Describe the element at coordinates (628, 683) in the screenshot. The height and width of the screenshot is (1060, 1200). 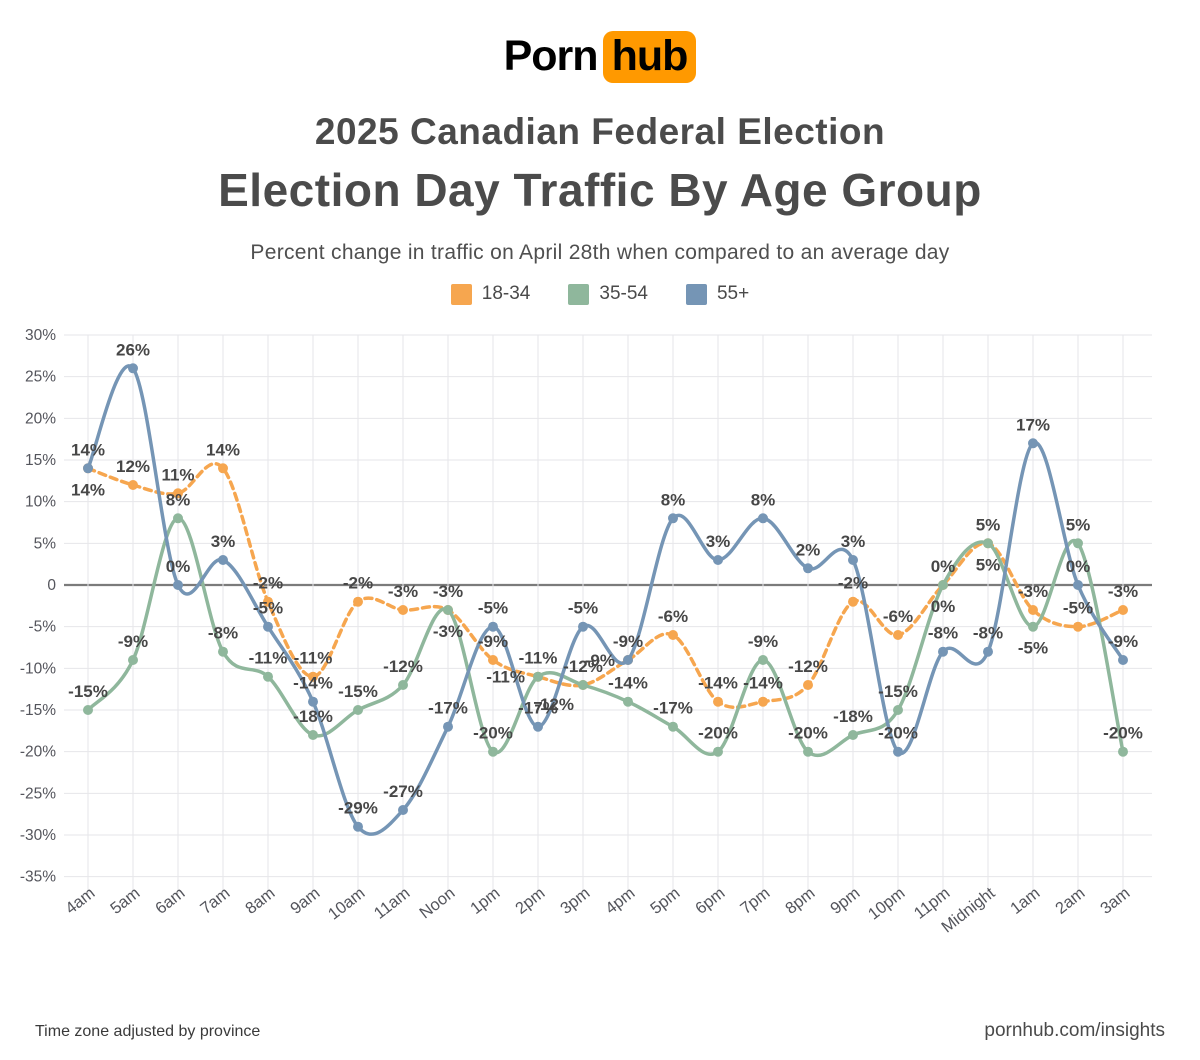
I see `data-label-35-54: -14%` at that location.